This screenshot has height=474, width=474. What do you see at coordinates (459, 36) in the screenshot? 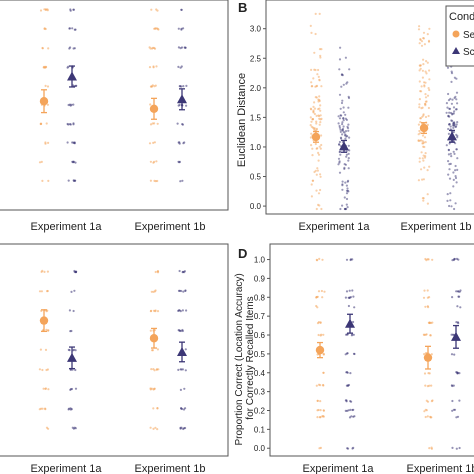
I see `legend: Condi Se Sc` at bounding box center [459, 36].